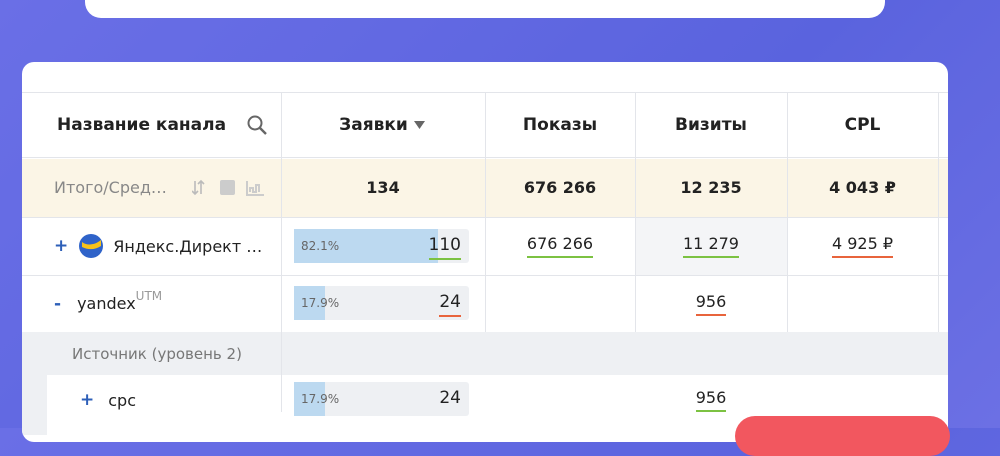 The height and width of the screenshot is (456, 1000). Describe the element at coordinates (257, 125) in the screenshot. I see `search-icon` at that location.